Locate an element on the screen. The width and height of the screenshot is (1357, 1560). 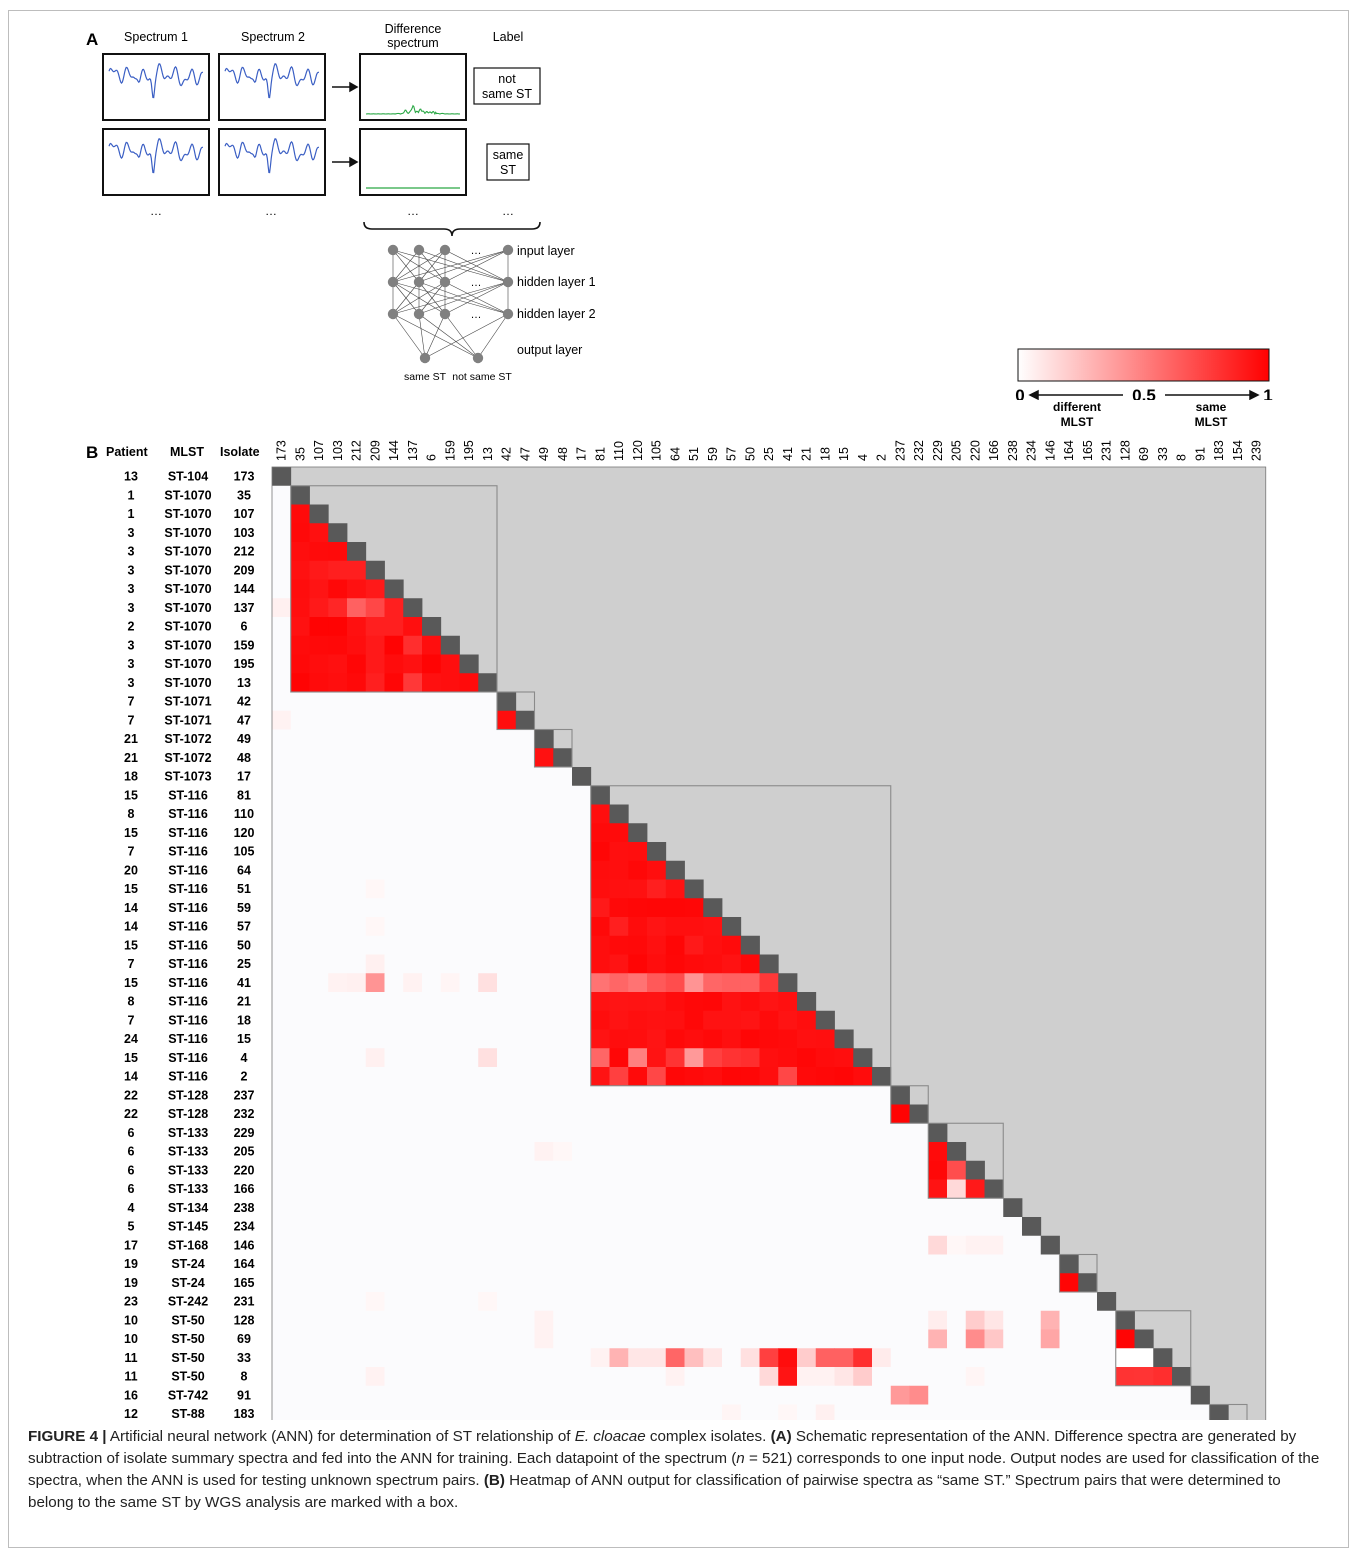
row-label-isolate: 229 is located at coordinates (244, 1133).